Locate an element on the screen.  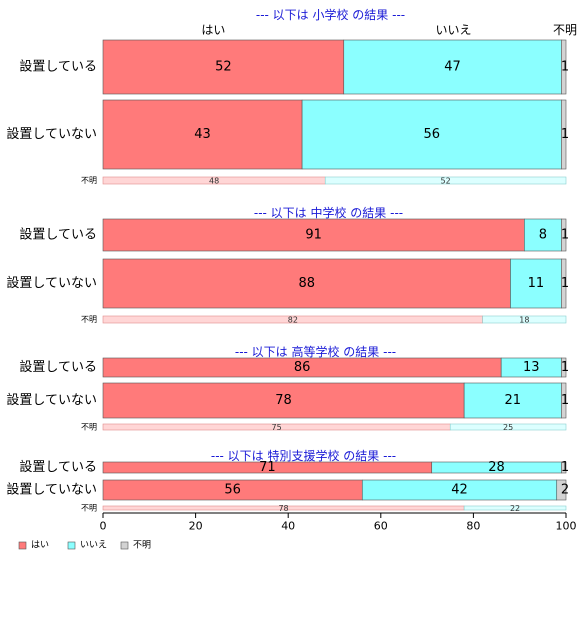
data-label: 47 is located at coordinates (452, 67).